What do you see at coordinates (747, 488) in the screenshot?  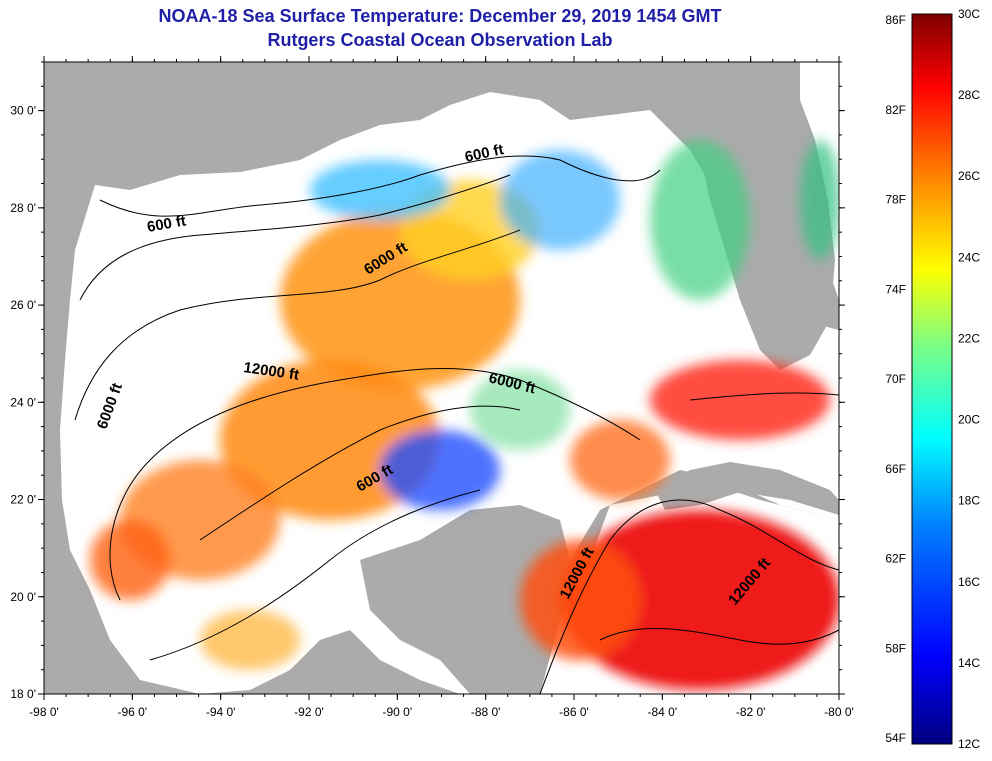 I see `cuba-land` at bounding box center [747, 488].